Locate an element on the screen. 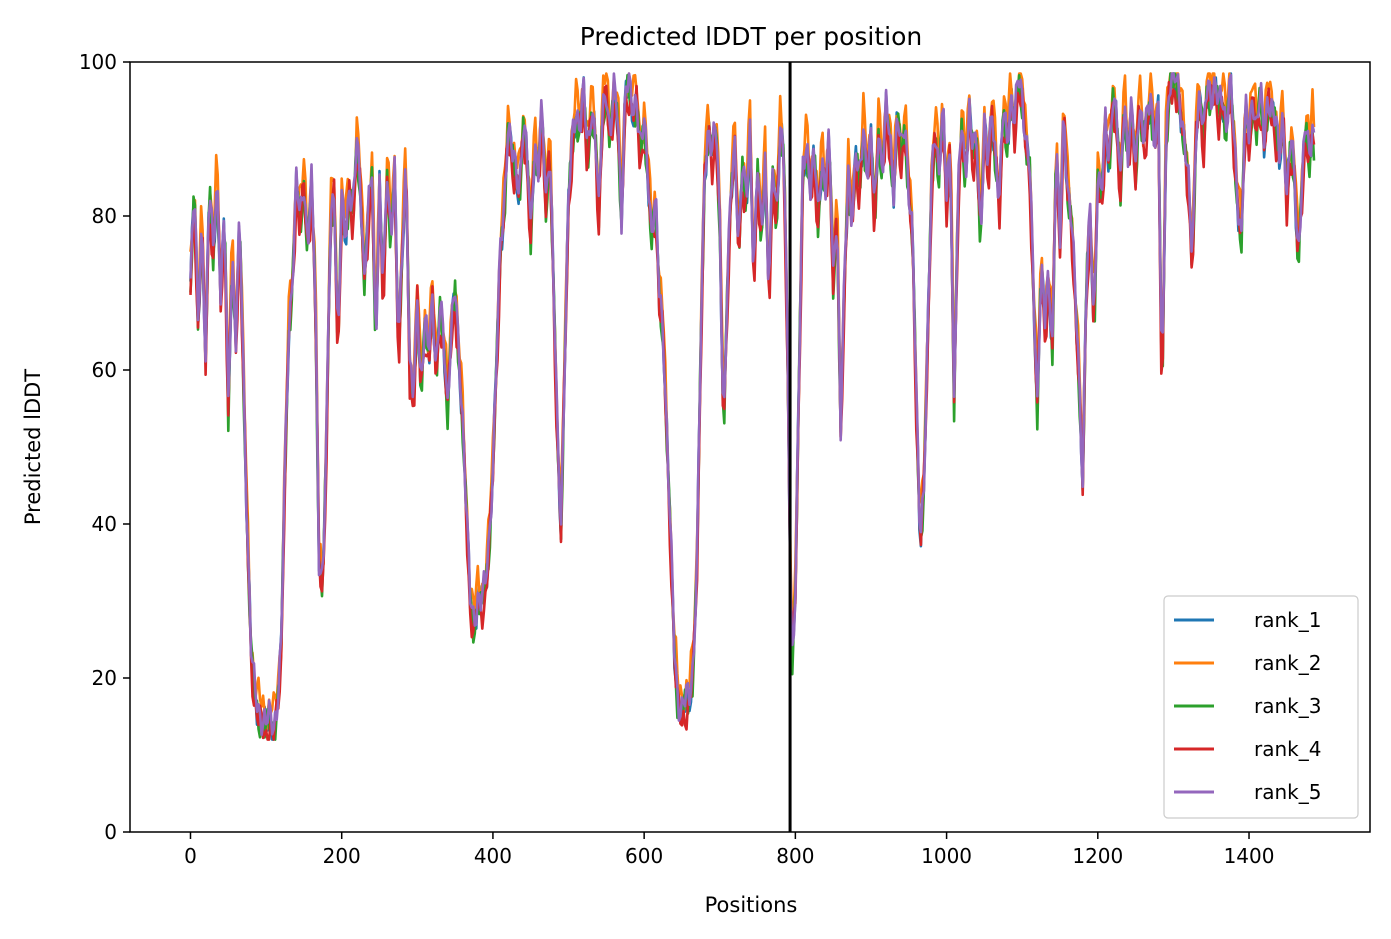  legend-box is located at coordinates (1261, 707).